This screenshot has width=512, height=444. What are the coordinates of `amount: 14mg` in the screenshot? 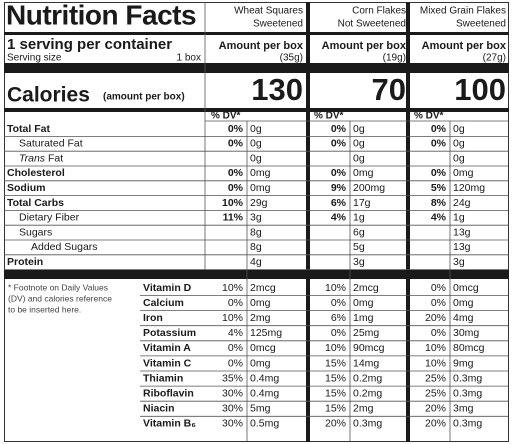 It's located at (366, 363).